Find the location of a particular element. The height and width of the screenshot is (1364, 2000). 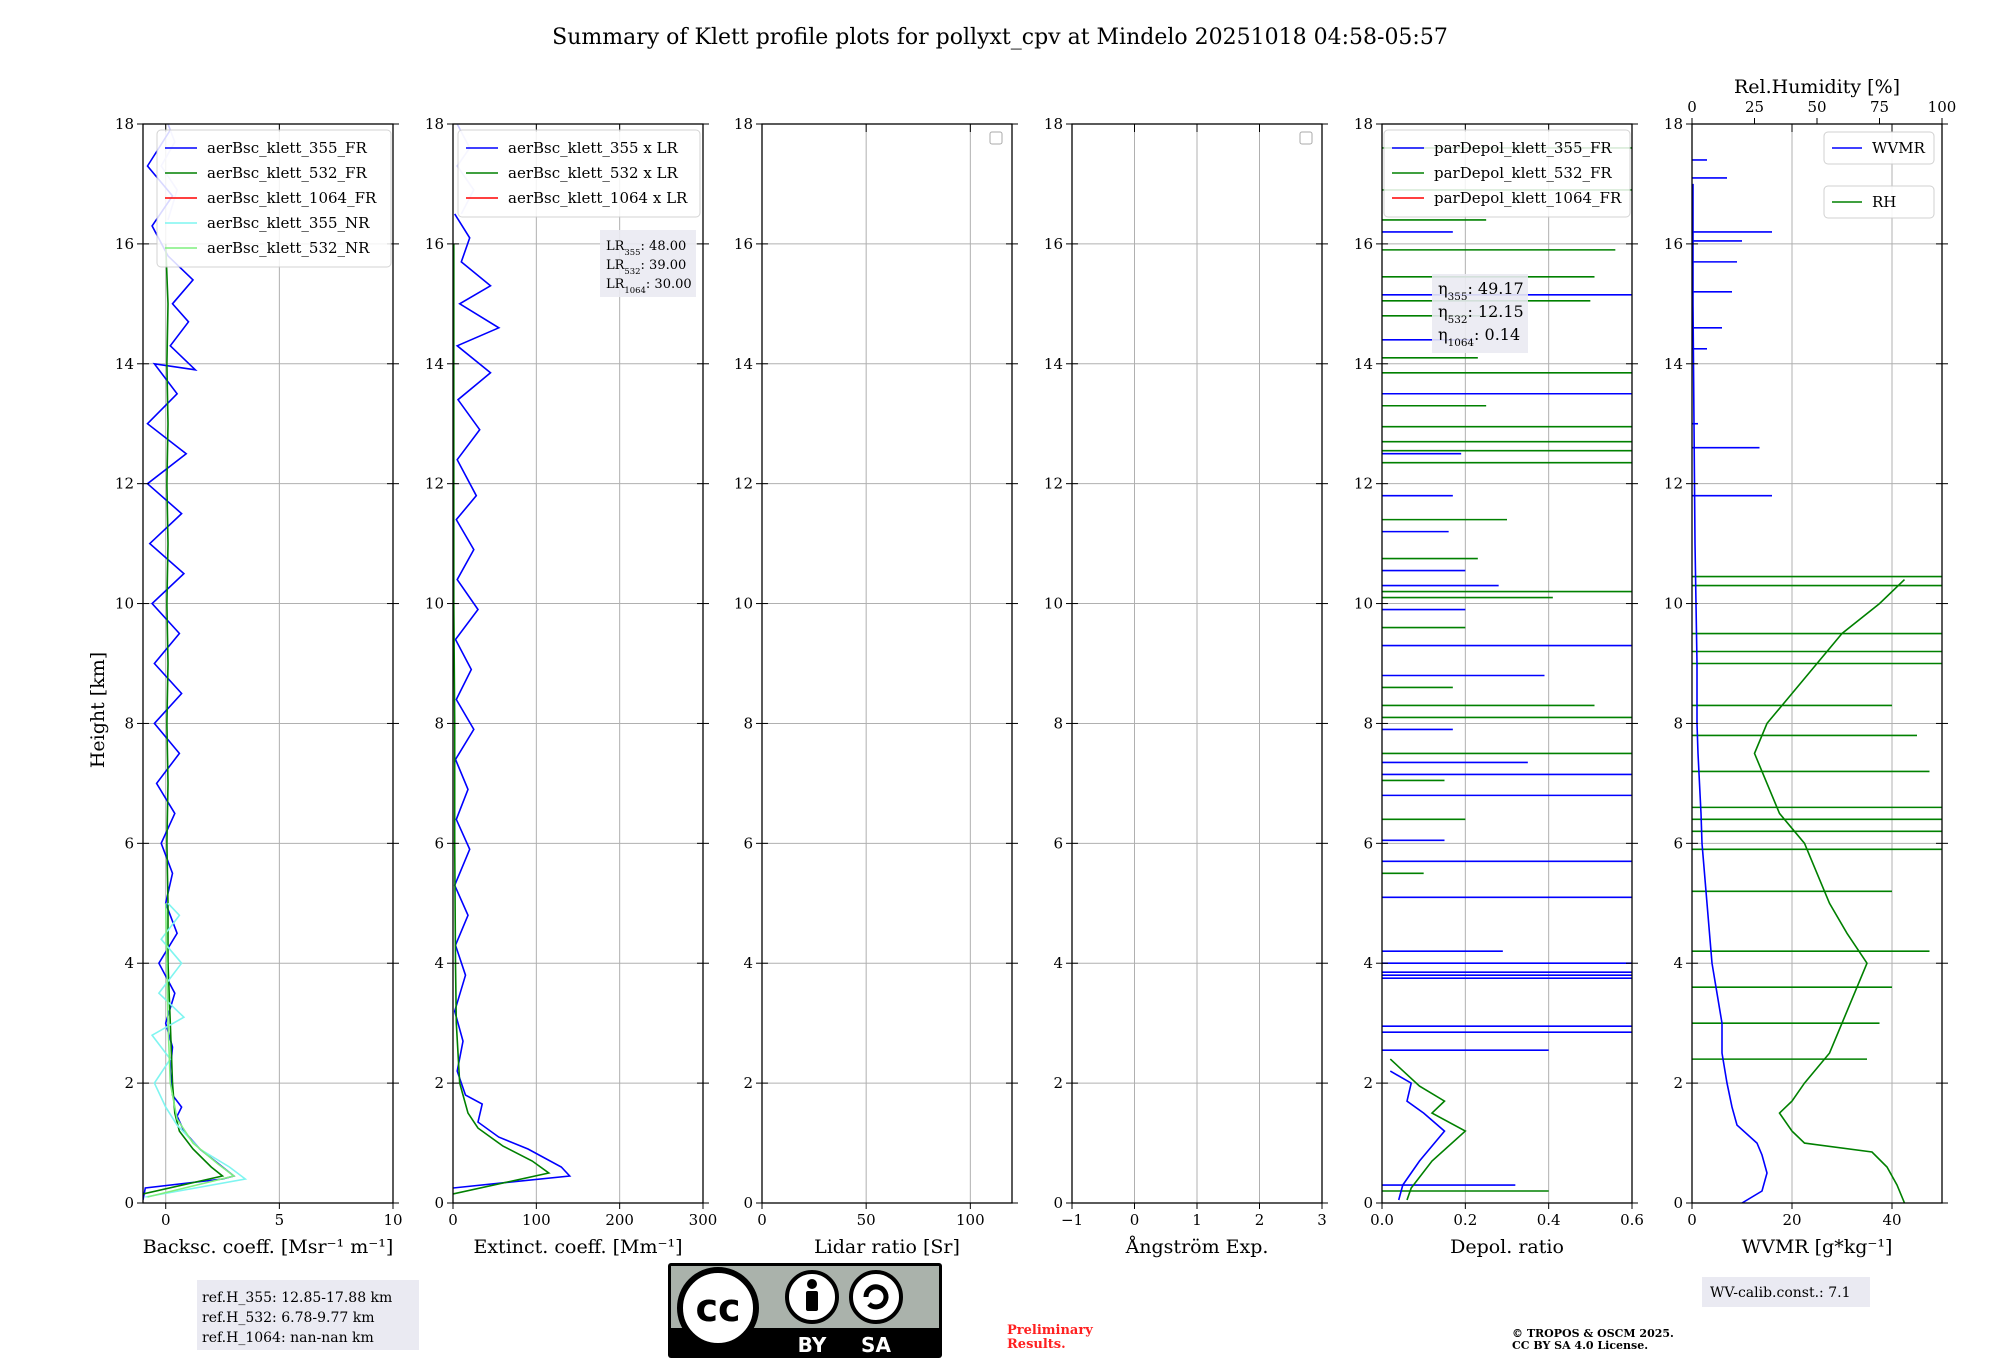

series-line-aerBsc_klett_532 x LR is located at coordinates (502, 719).